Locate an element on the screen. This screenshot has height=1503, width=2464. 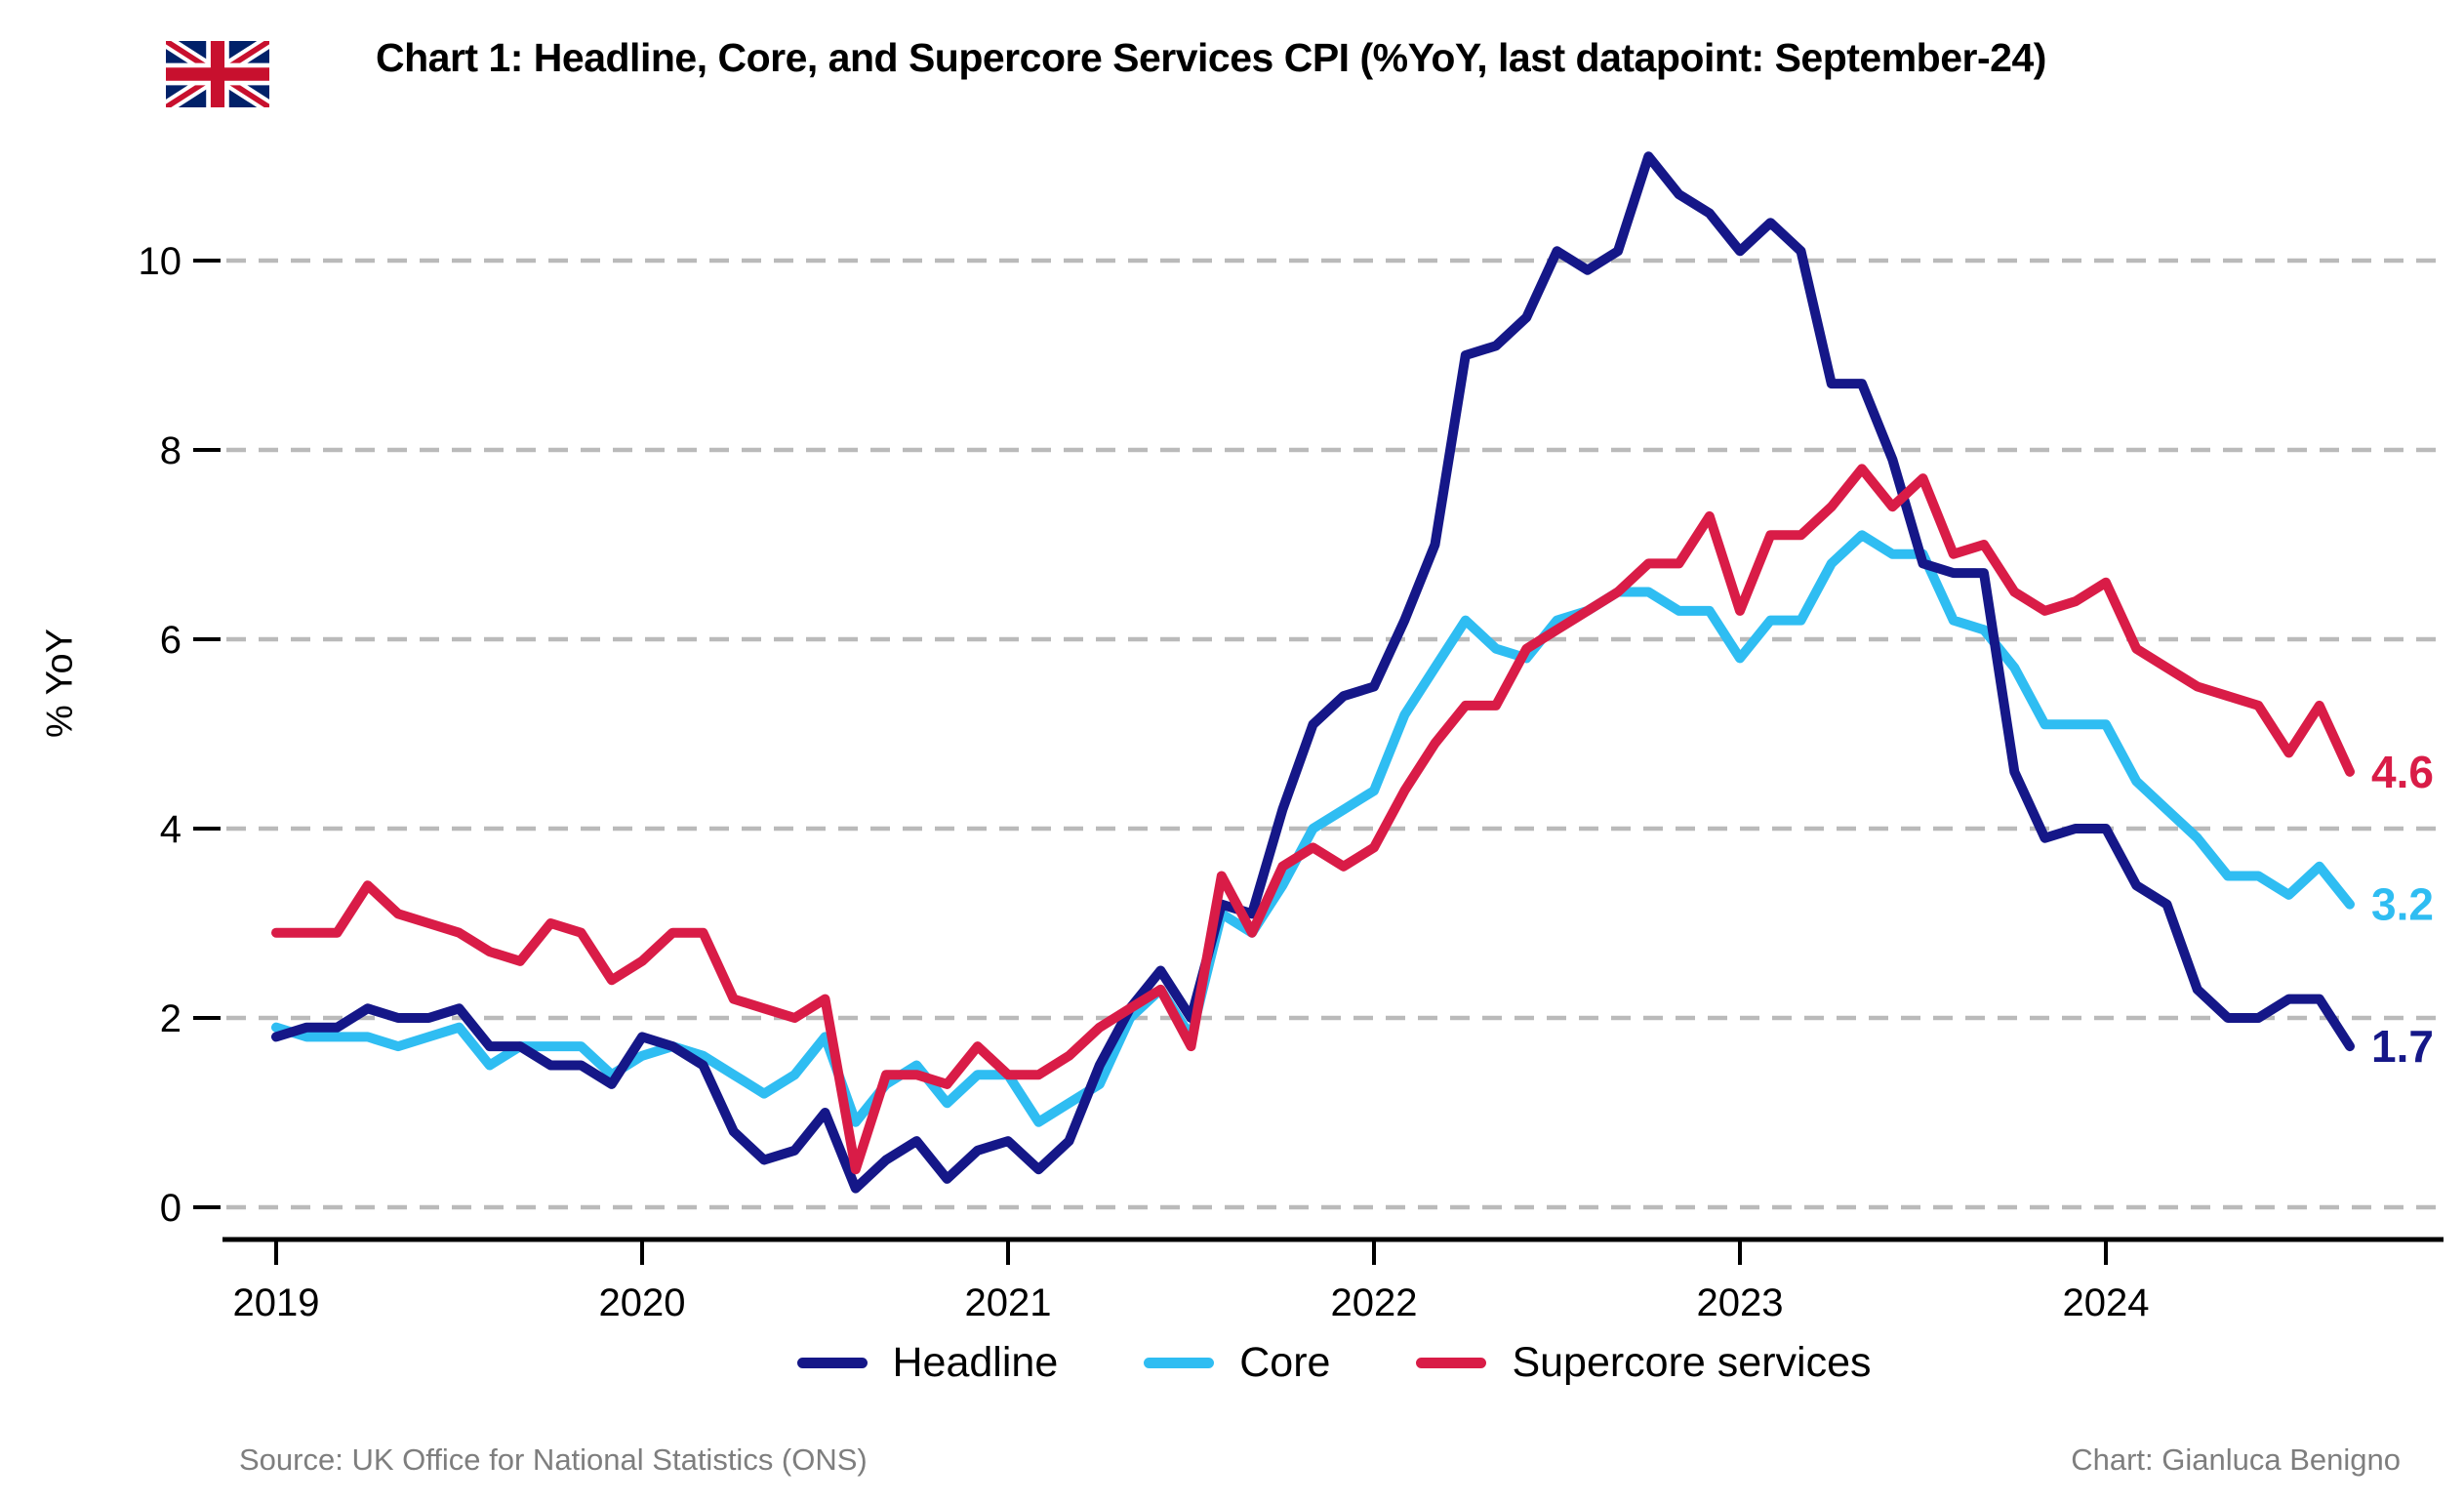
legend-swatch-core is located at coordinates (1179, 1362).